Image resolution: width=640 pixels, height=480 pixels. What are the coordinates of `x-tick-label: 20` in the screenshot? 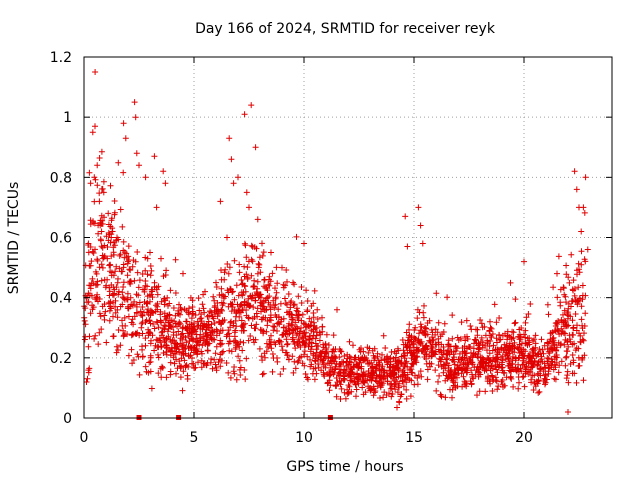 It's located at (524, 438).